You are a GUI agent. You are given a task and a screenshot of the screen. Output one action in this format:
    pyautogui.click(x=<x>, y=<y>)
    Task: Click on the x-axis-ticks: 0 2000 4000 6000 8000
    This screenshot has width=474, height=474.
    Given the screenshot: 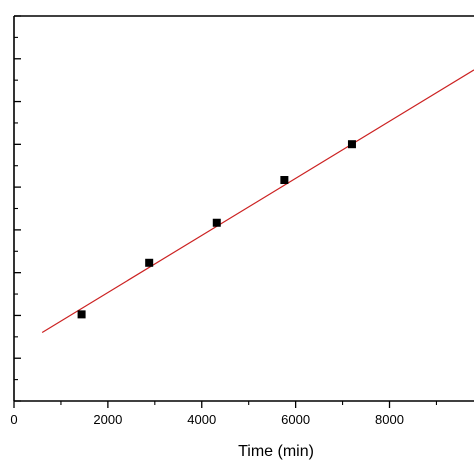 What is the action you would take?
    pyautogui.click(x=223, y=414)
    